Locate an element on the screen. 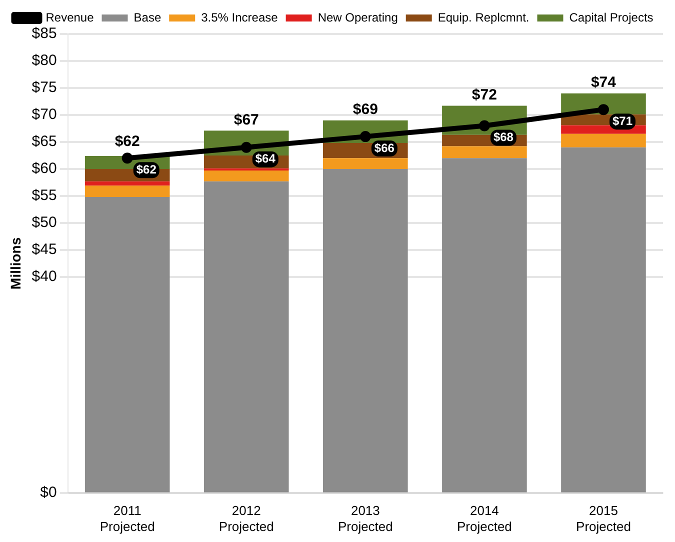 Image resolution: width=675 pixels, height=542 pixels. y-axis-title: Millions is located at coordinates (15, 263).